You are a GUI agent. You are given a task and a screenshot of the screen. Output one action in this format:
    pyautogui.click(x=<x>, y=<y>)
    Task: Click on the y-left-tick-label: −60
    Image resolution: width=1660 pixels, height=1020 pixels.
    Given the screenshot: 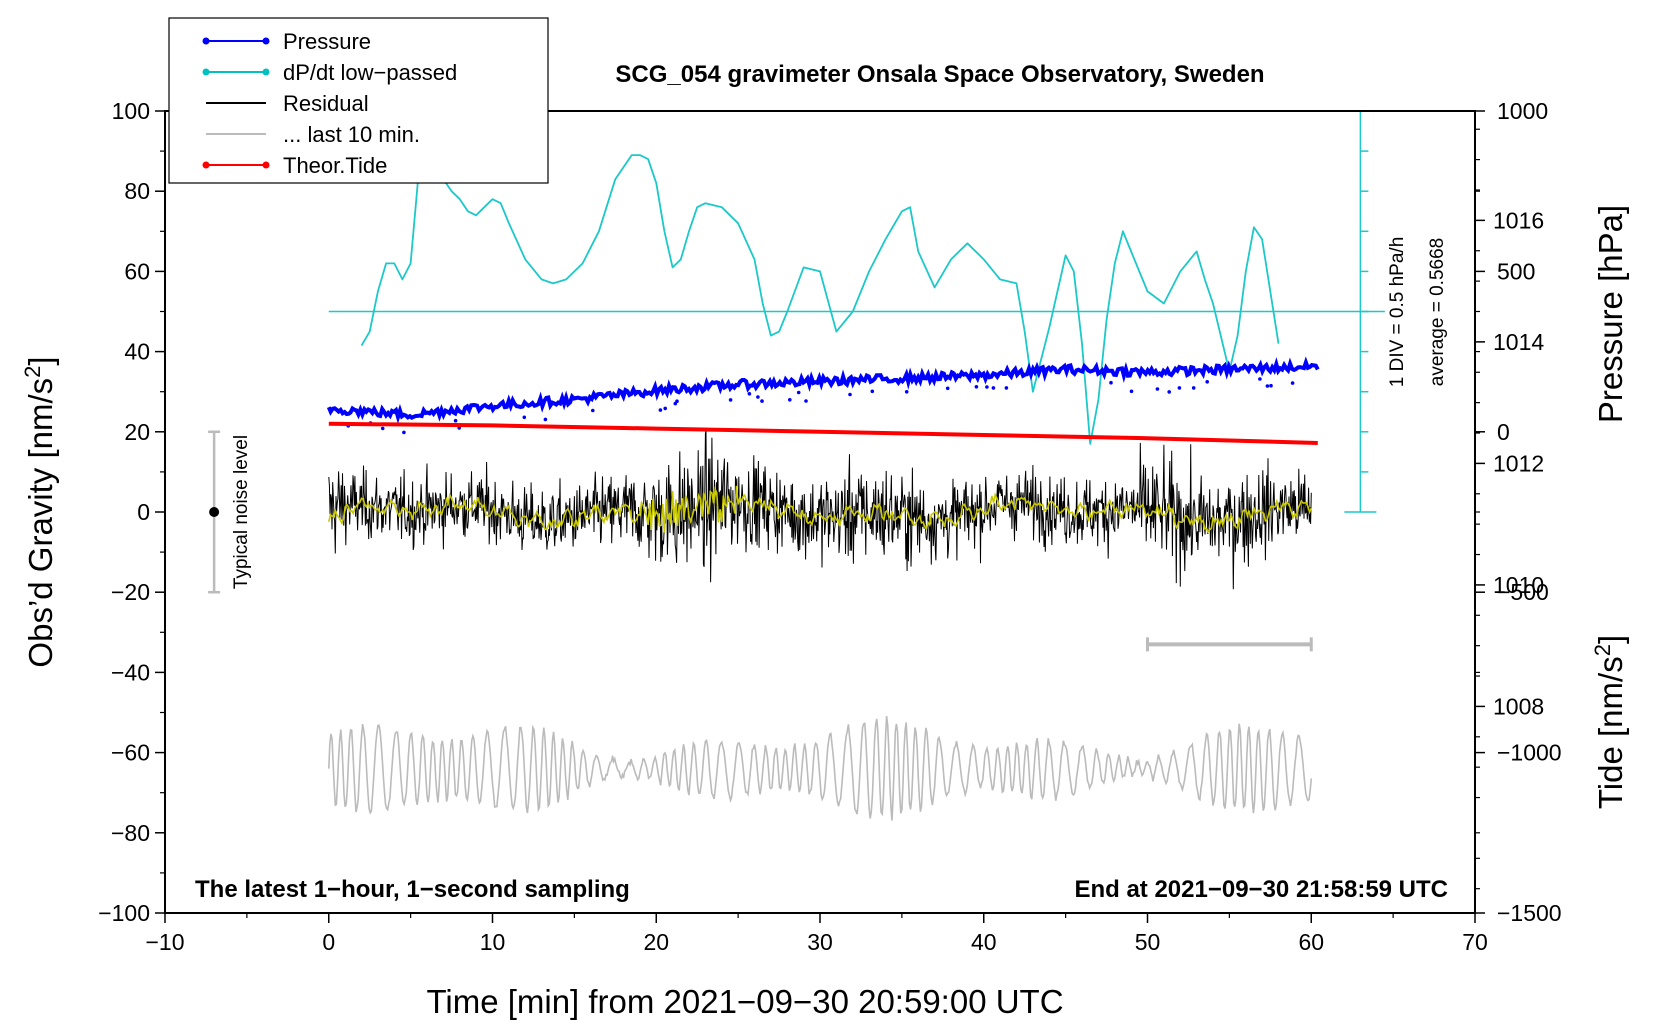 What is the action you would take?
    pyautogui.click(x=130, y=753)
    